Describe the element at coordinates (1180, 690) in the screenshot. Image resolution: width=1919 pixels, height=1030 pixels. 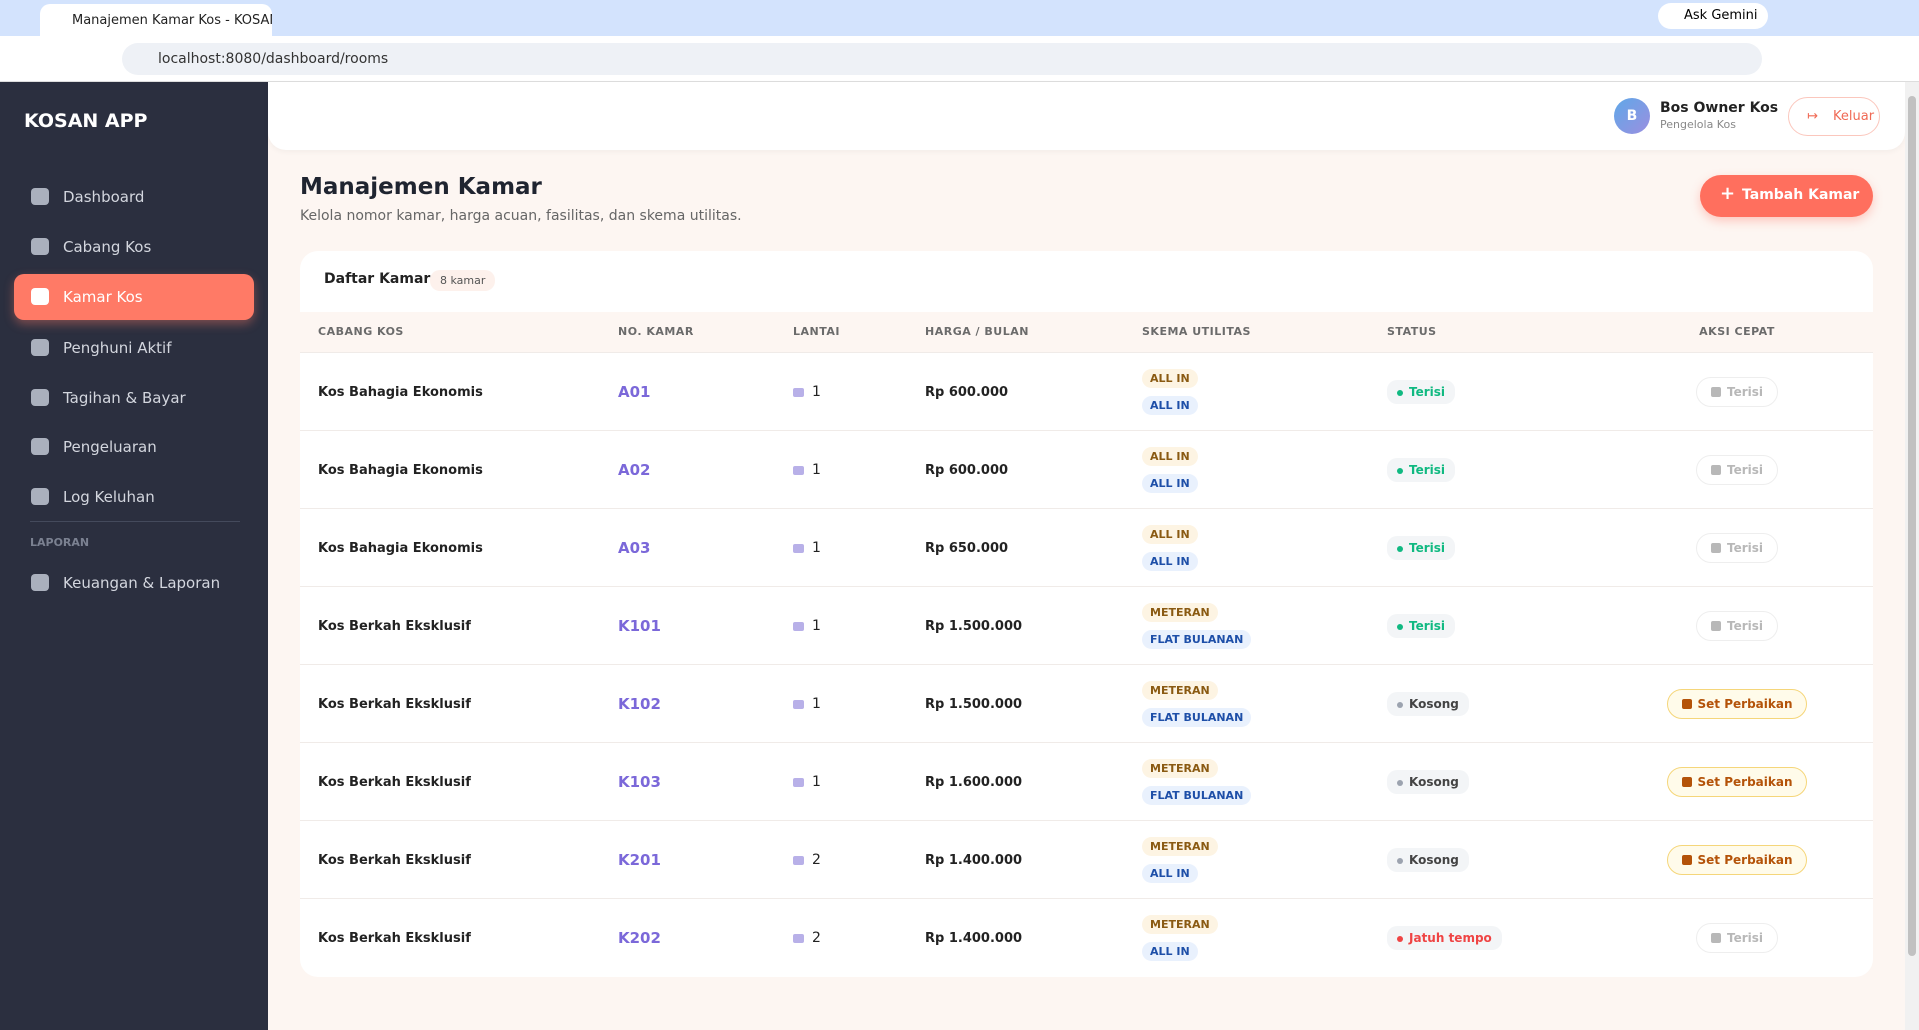
I see `electric-scheme: METERAN` at that location.